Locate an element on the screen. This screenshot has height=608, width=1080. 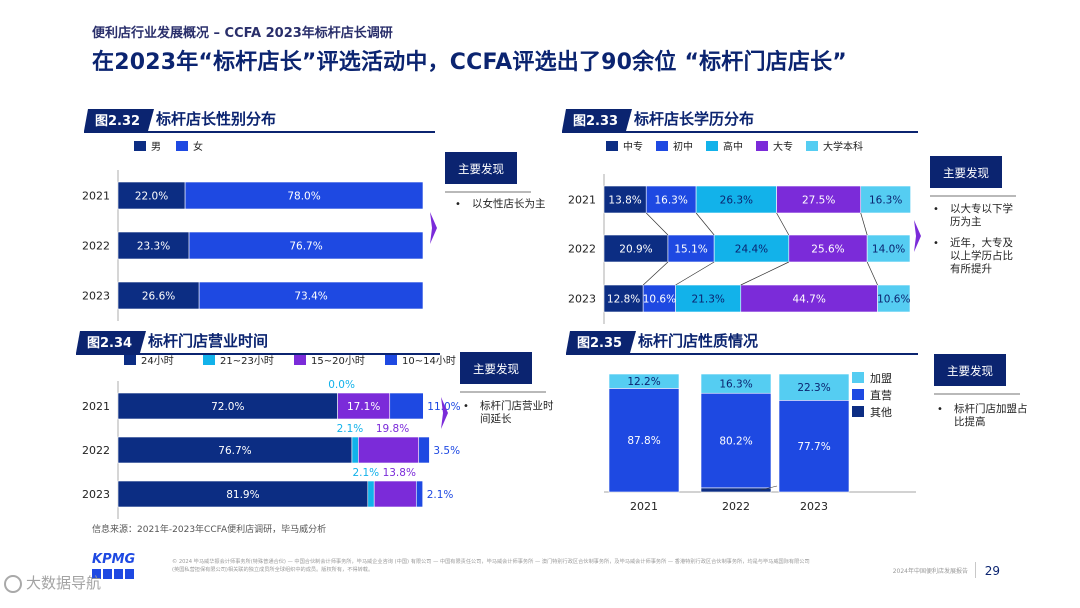
fig_2_35-cat-2: 2023 is located at coordinates (814, 506).